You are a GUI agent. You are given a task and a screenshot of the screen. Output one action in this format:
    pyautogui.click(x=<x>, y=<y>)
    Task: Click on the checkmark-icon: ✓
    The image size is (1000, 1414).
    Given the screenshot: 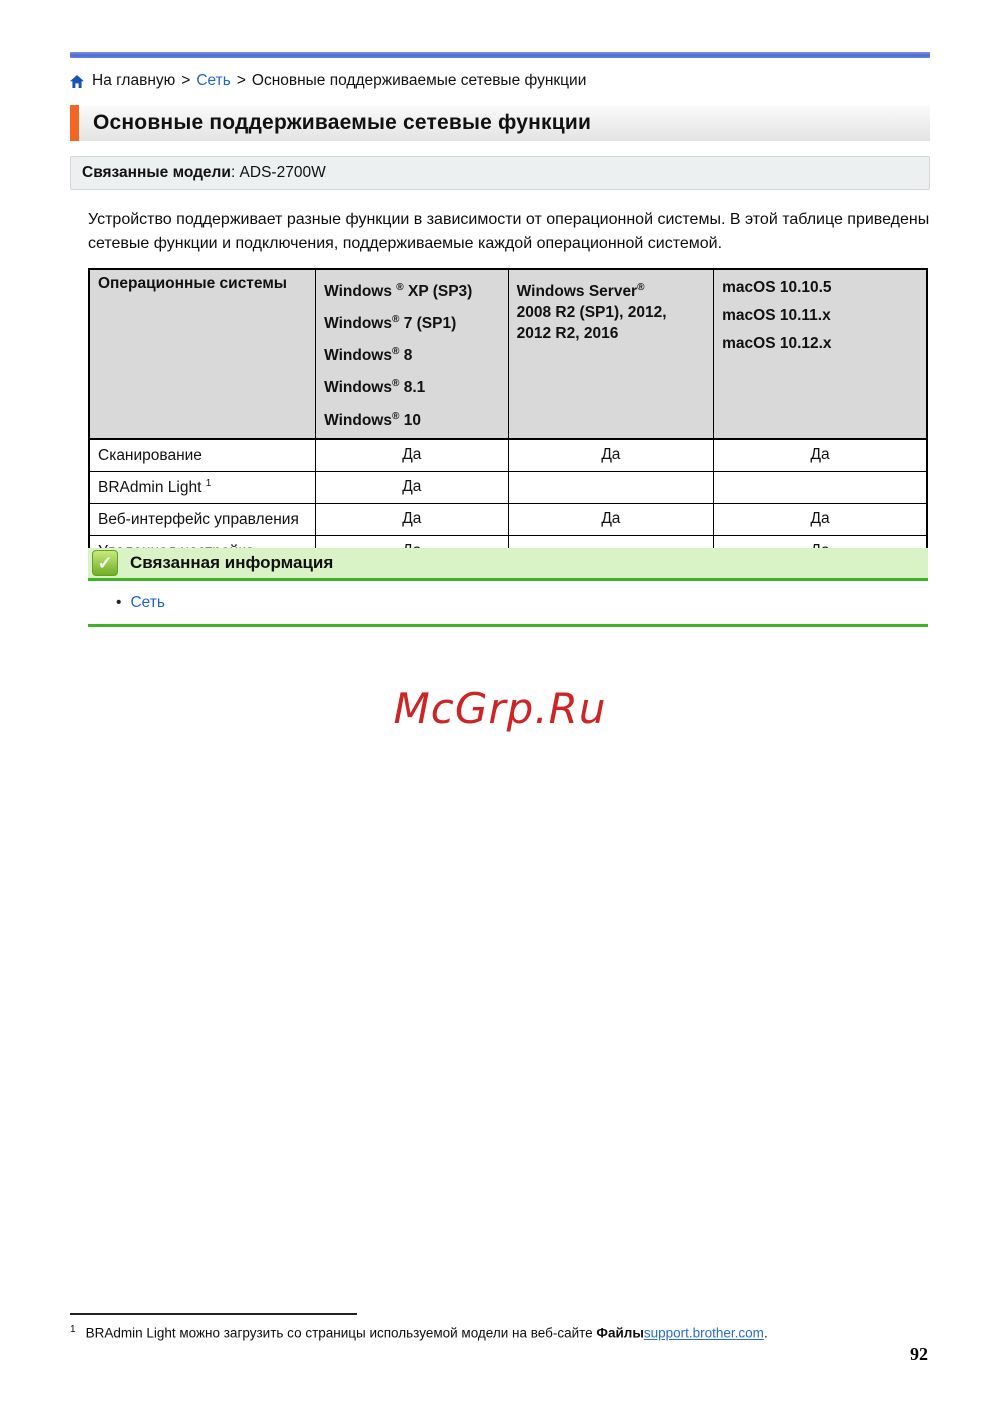 What is the action you would take?
    pyautogui.click(x=105, y=563)
    